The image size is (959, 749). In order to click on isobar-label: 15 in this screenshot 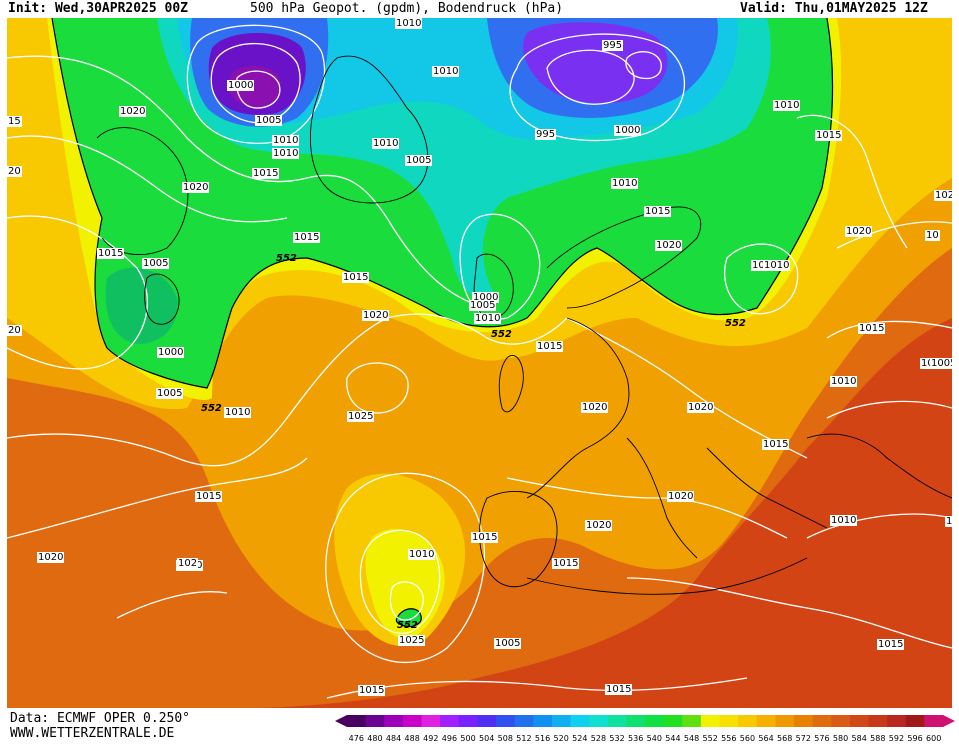, I will do `click(14, 121)`.